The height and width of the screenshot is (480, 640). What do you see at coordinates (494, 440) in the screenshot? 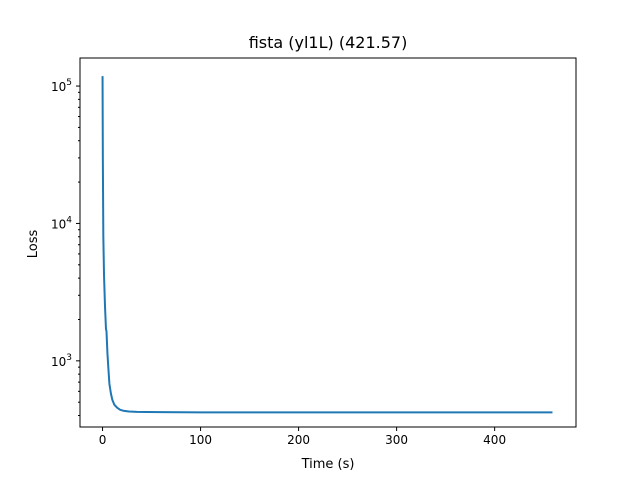
I see `x-tick-label: 400` at bounding box center [494, 440].